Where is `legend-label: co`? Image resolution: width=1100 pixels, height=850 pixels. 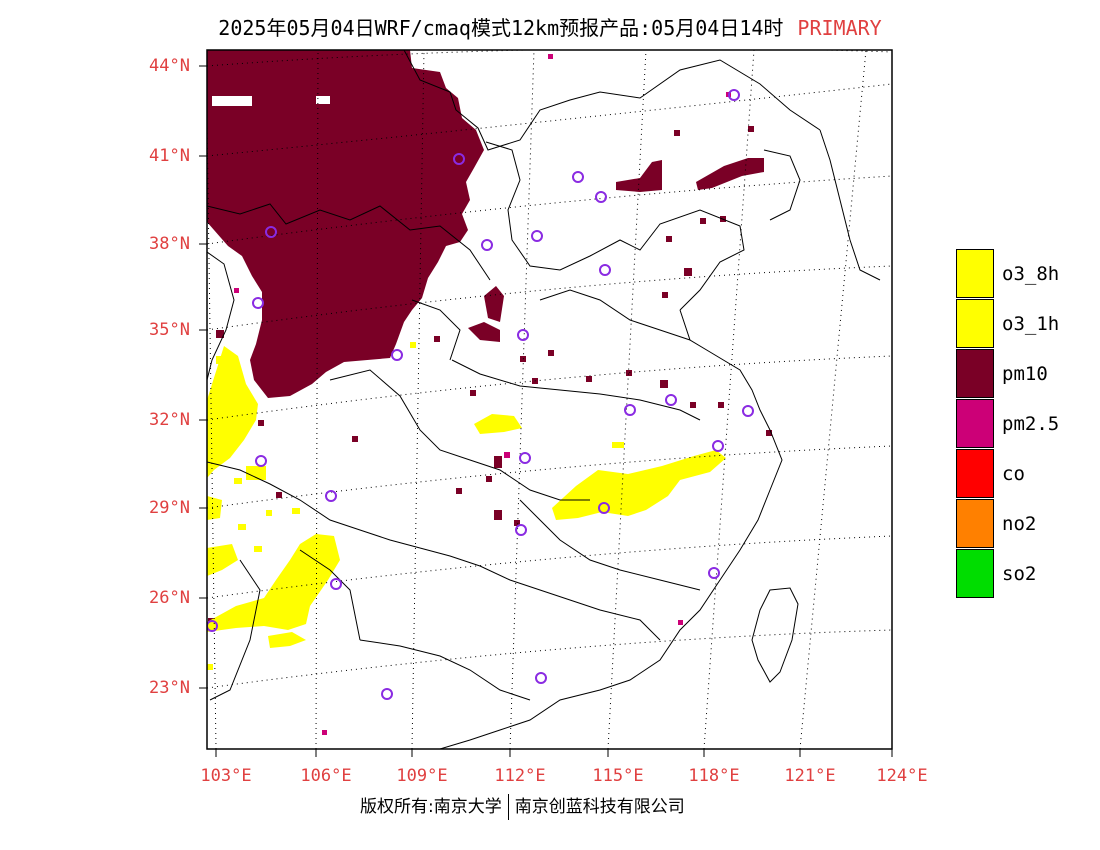
legend-label: co is located at coordinates (1013, 474).